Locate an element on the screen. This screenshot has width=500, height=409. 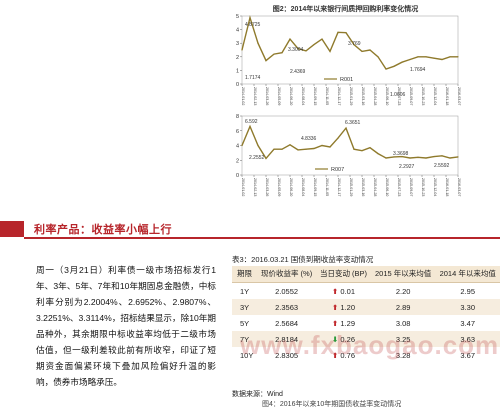
x-tick-label: 2015-03-16 is located at coordinates (363, 96).